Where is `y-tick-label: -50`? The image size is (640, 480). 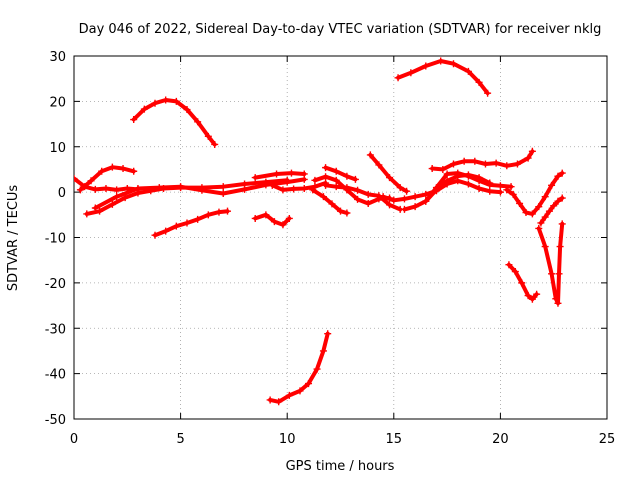
y-tick-label: -50 is located at coordinates (55, 420).